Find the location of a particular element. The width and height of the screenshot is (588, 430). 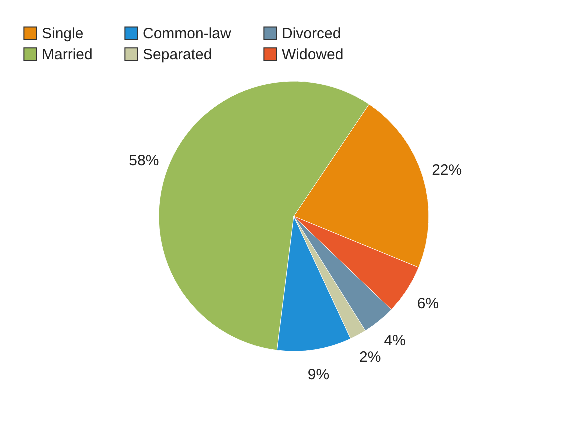

legend-label: Married is located at coordinates (67, 55).